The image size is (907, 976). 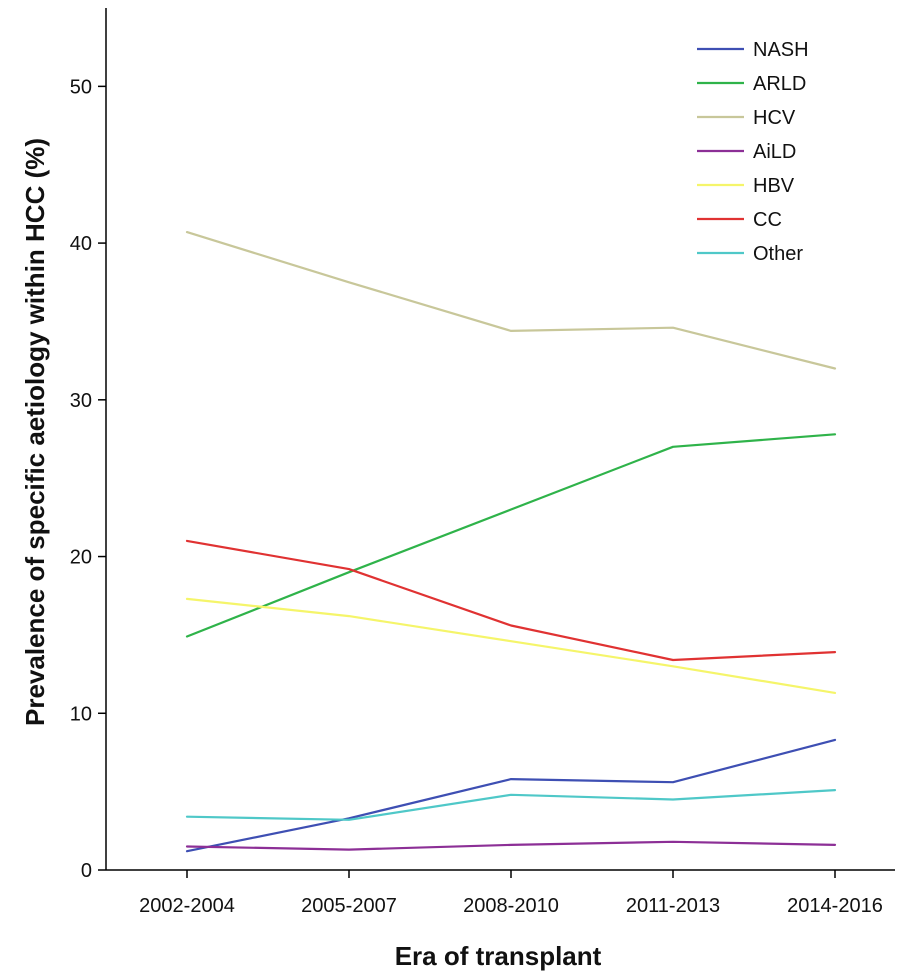 I want to click on x-tick-label: 2014-2016, so click(x=835, y=906).